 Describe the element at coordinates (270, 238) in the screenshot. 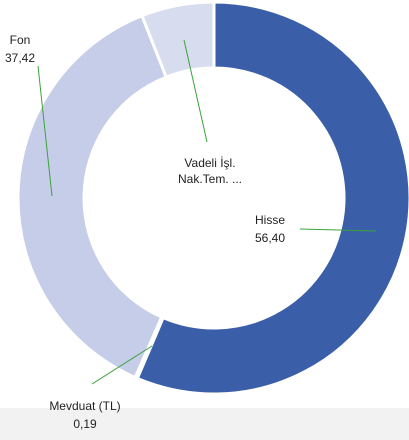

I see `slice-value: 56,40` at that location.